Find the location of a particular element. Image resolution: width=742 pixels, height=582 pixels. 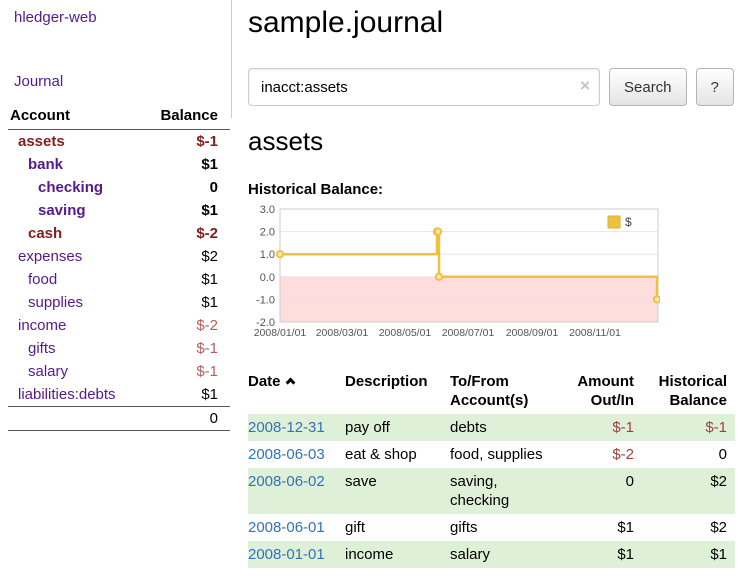

register-column-header: Amount Out/In is located at coordinates (601, 392).